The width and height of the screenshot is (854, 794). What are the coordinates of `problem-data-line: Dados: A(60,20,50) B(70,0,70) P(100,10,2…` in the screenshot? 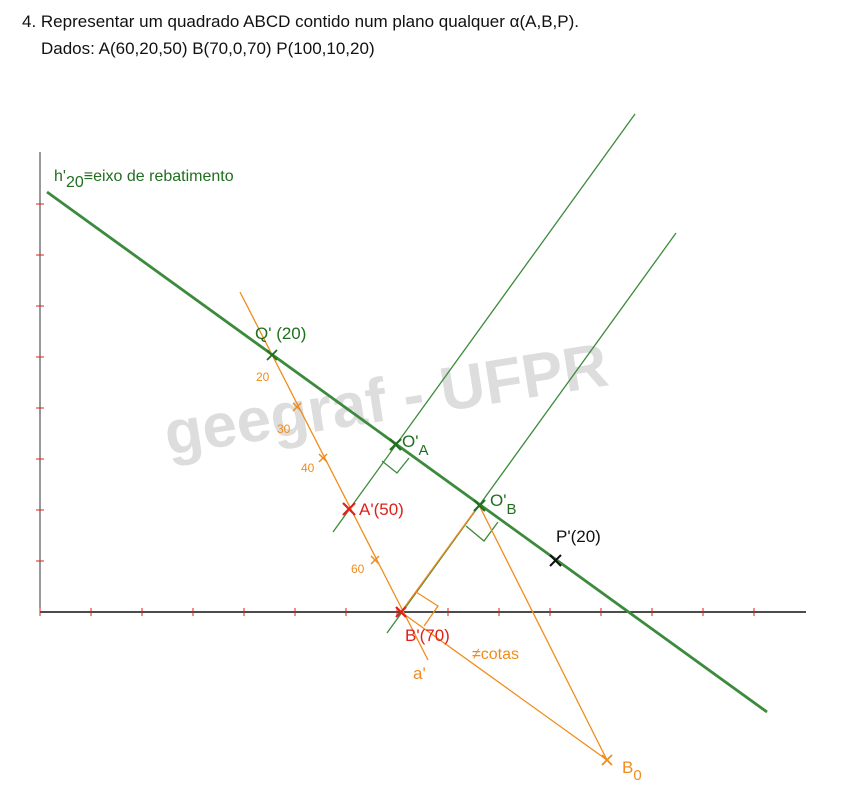 It's located at (208, 48).